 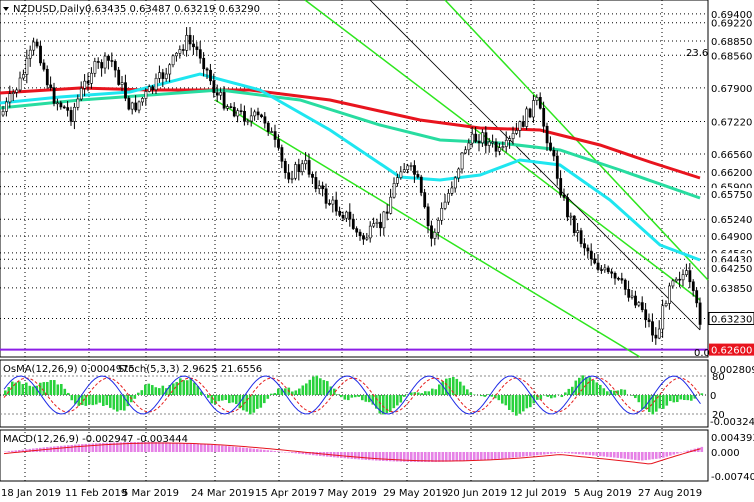 I want to click on price-label-box, so click(x=731, y=13).